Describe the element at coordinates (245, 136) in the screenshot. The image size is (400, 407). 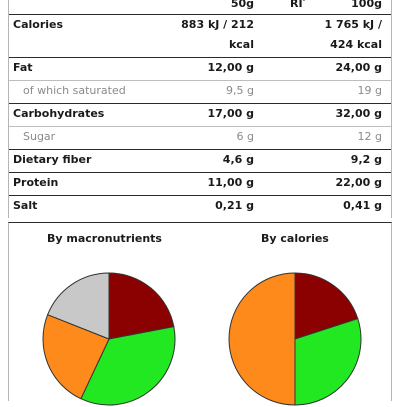
I see `value-50g: 6 g` at that location.